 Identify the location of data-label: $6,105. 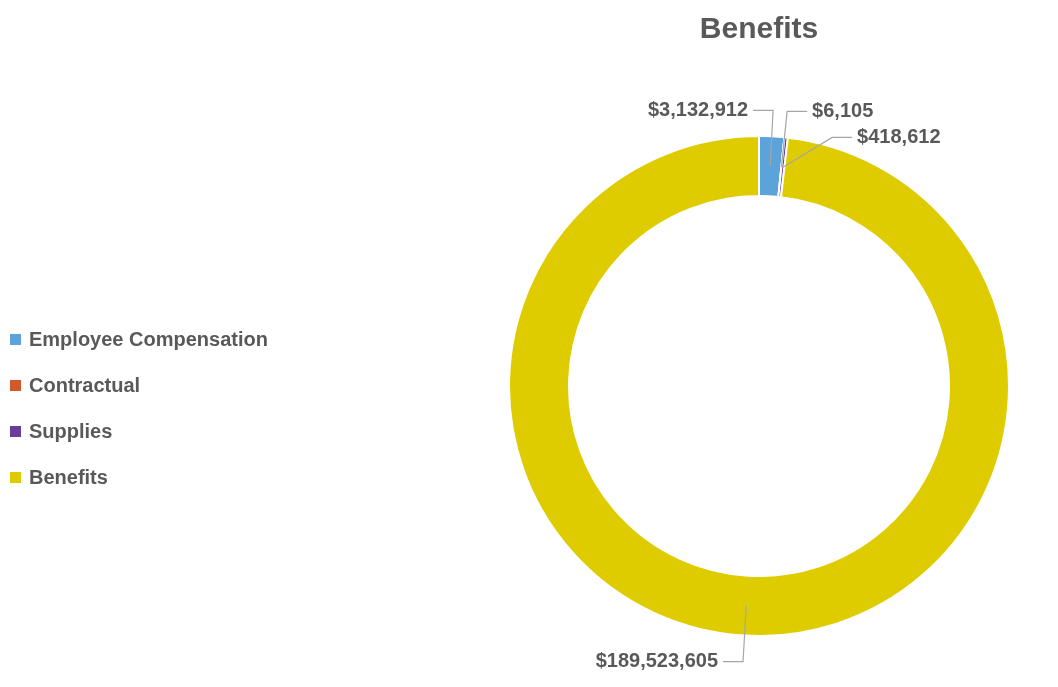
(843, 109).